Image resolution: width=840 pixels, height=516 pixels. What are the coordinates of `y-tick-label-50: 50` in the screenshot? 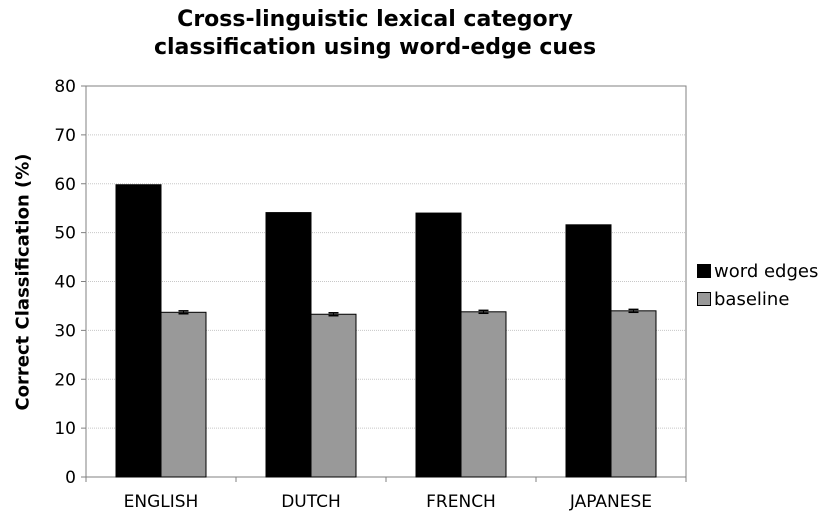 It's located at (65, 234).